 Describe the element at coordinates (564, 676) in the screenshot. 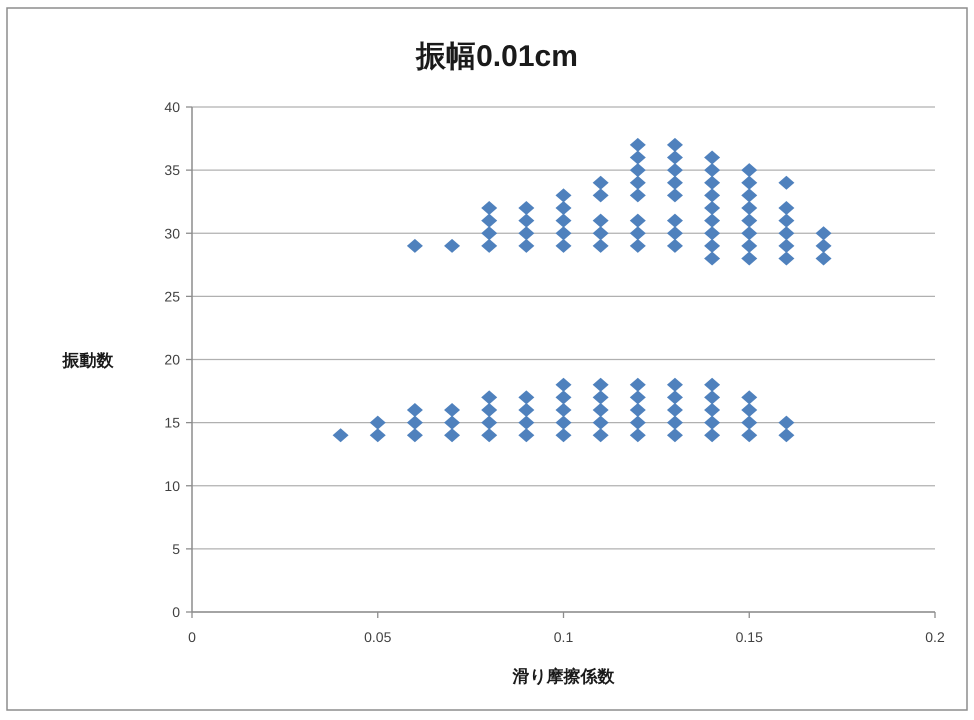

I see `x-axis-title: 滑り摩擦係数` at that location.